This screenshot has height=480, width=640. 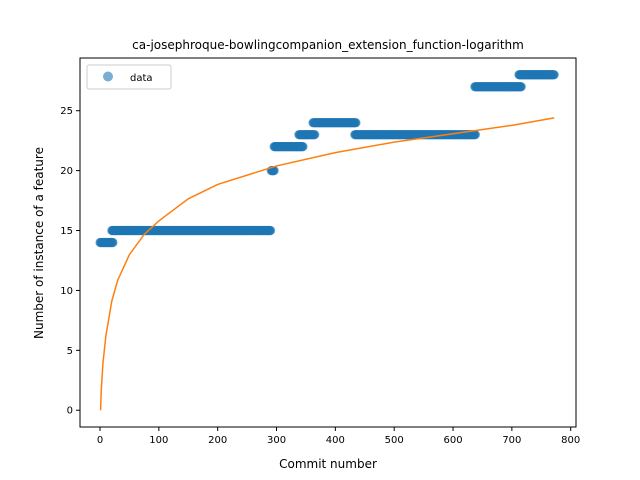 What do you see at coordinates (70, 351) in the screenshot?
I see `y-tick-label: 5` at bounding box center [70, 351].